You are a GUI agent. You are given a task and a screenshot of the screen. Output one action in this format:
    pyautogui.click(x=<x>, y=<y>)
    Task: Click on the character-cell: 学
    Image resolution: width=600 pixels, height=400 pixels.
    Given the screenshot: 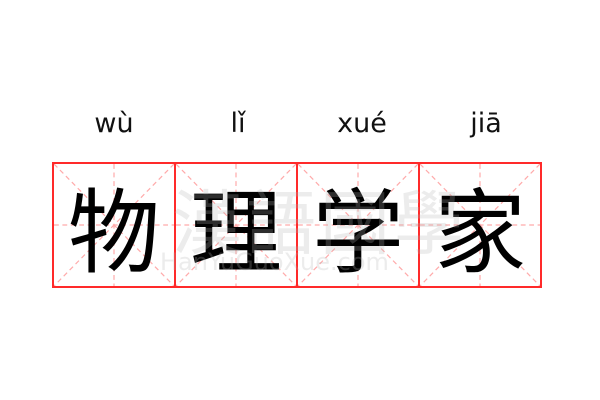 What is the action you would take?
    pyautogui.click(x=358, y=225)
    